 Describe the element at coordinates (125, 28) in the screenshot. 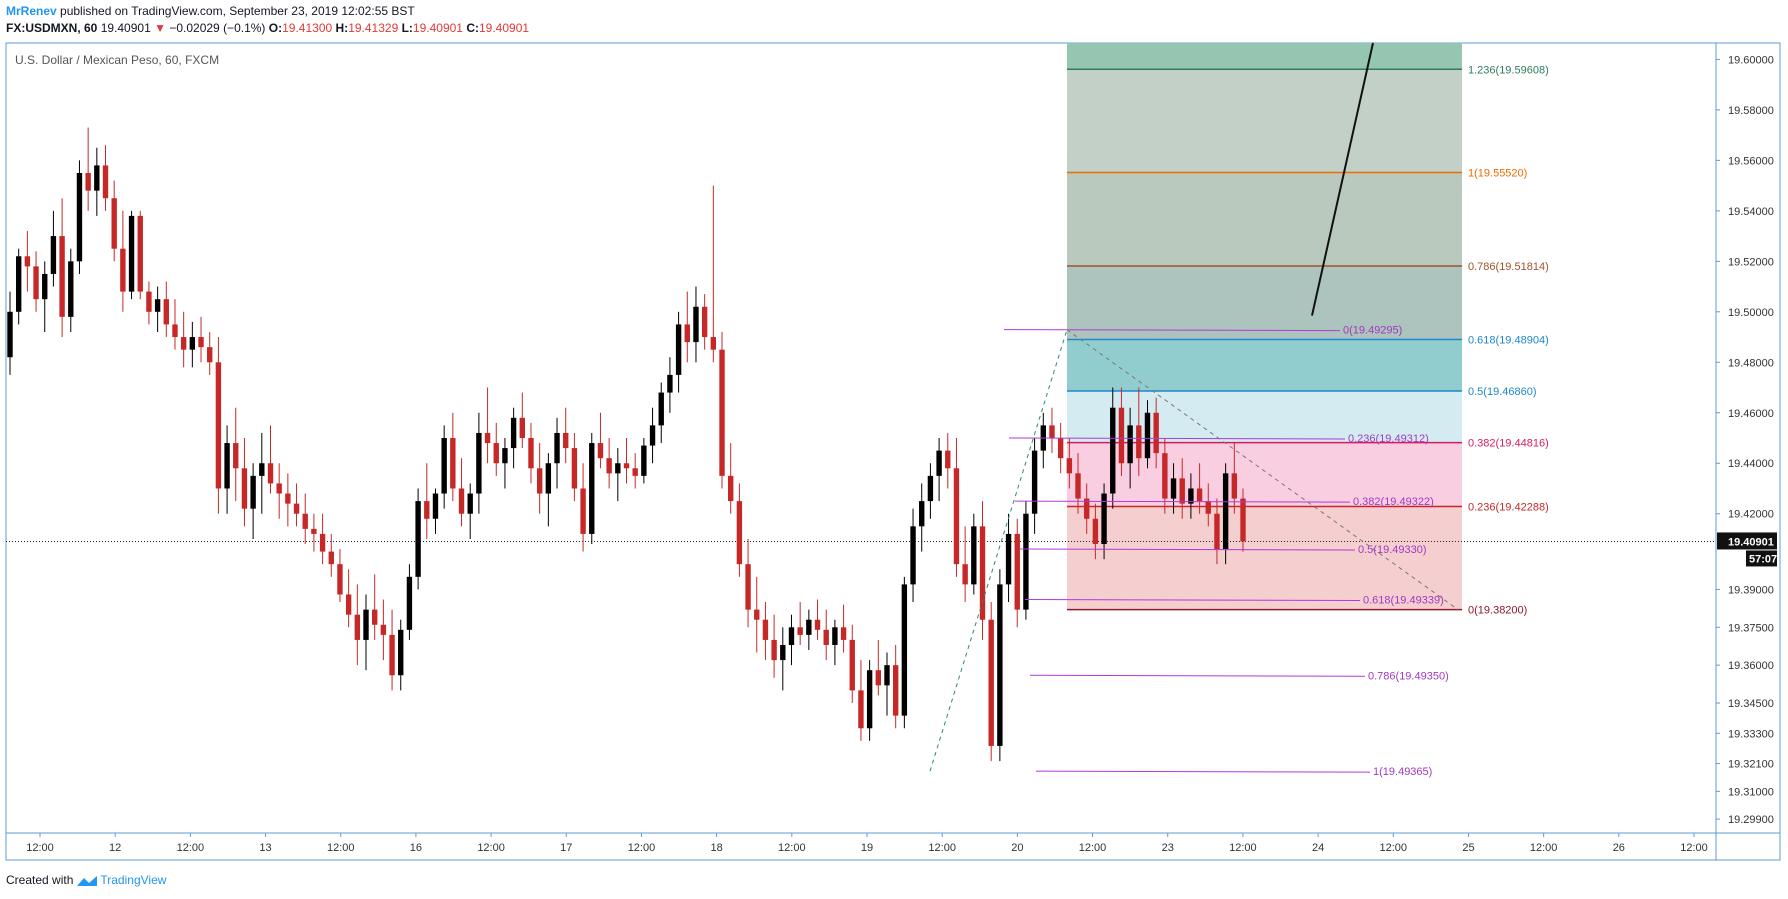

I see `last-price: 19.40901` at that location.